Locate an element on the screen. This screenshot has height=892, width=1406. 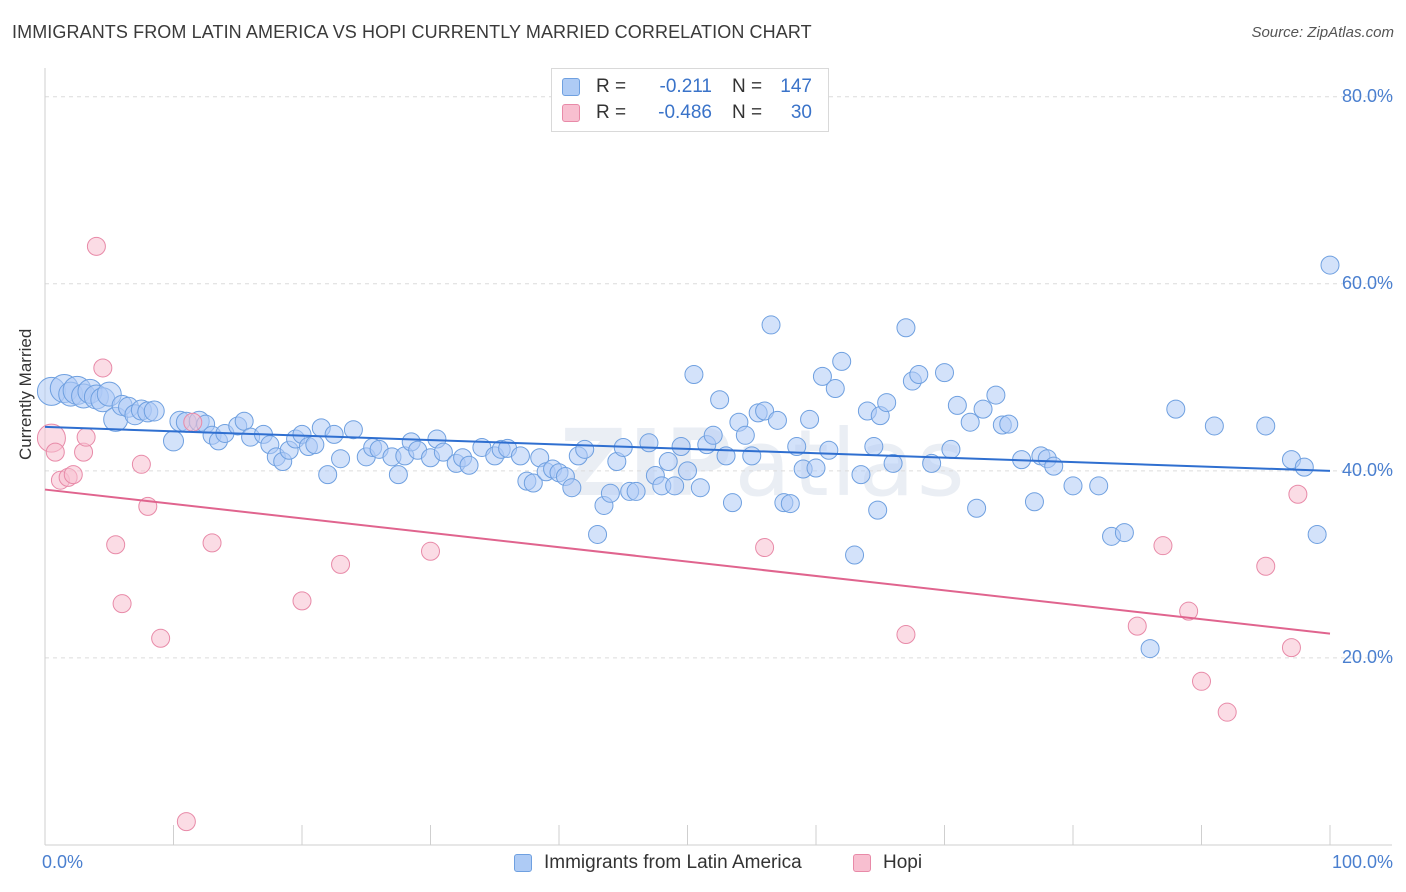
chart-source: Source: ZipAtlas.com is located at coordinates (1322, 32).